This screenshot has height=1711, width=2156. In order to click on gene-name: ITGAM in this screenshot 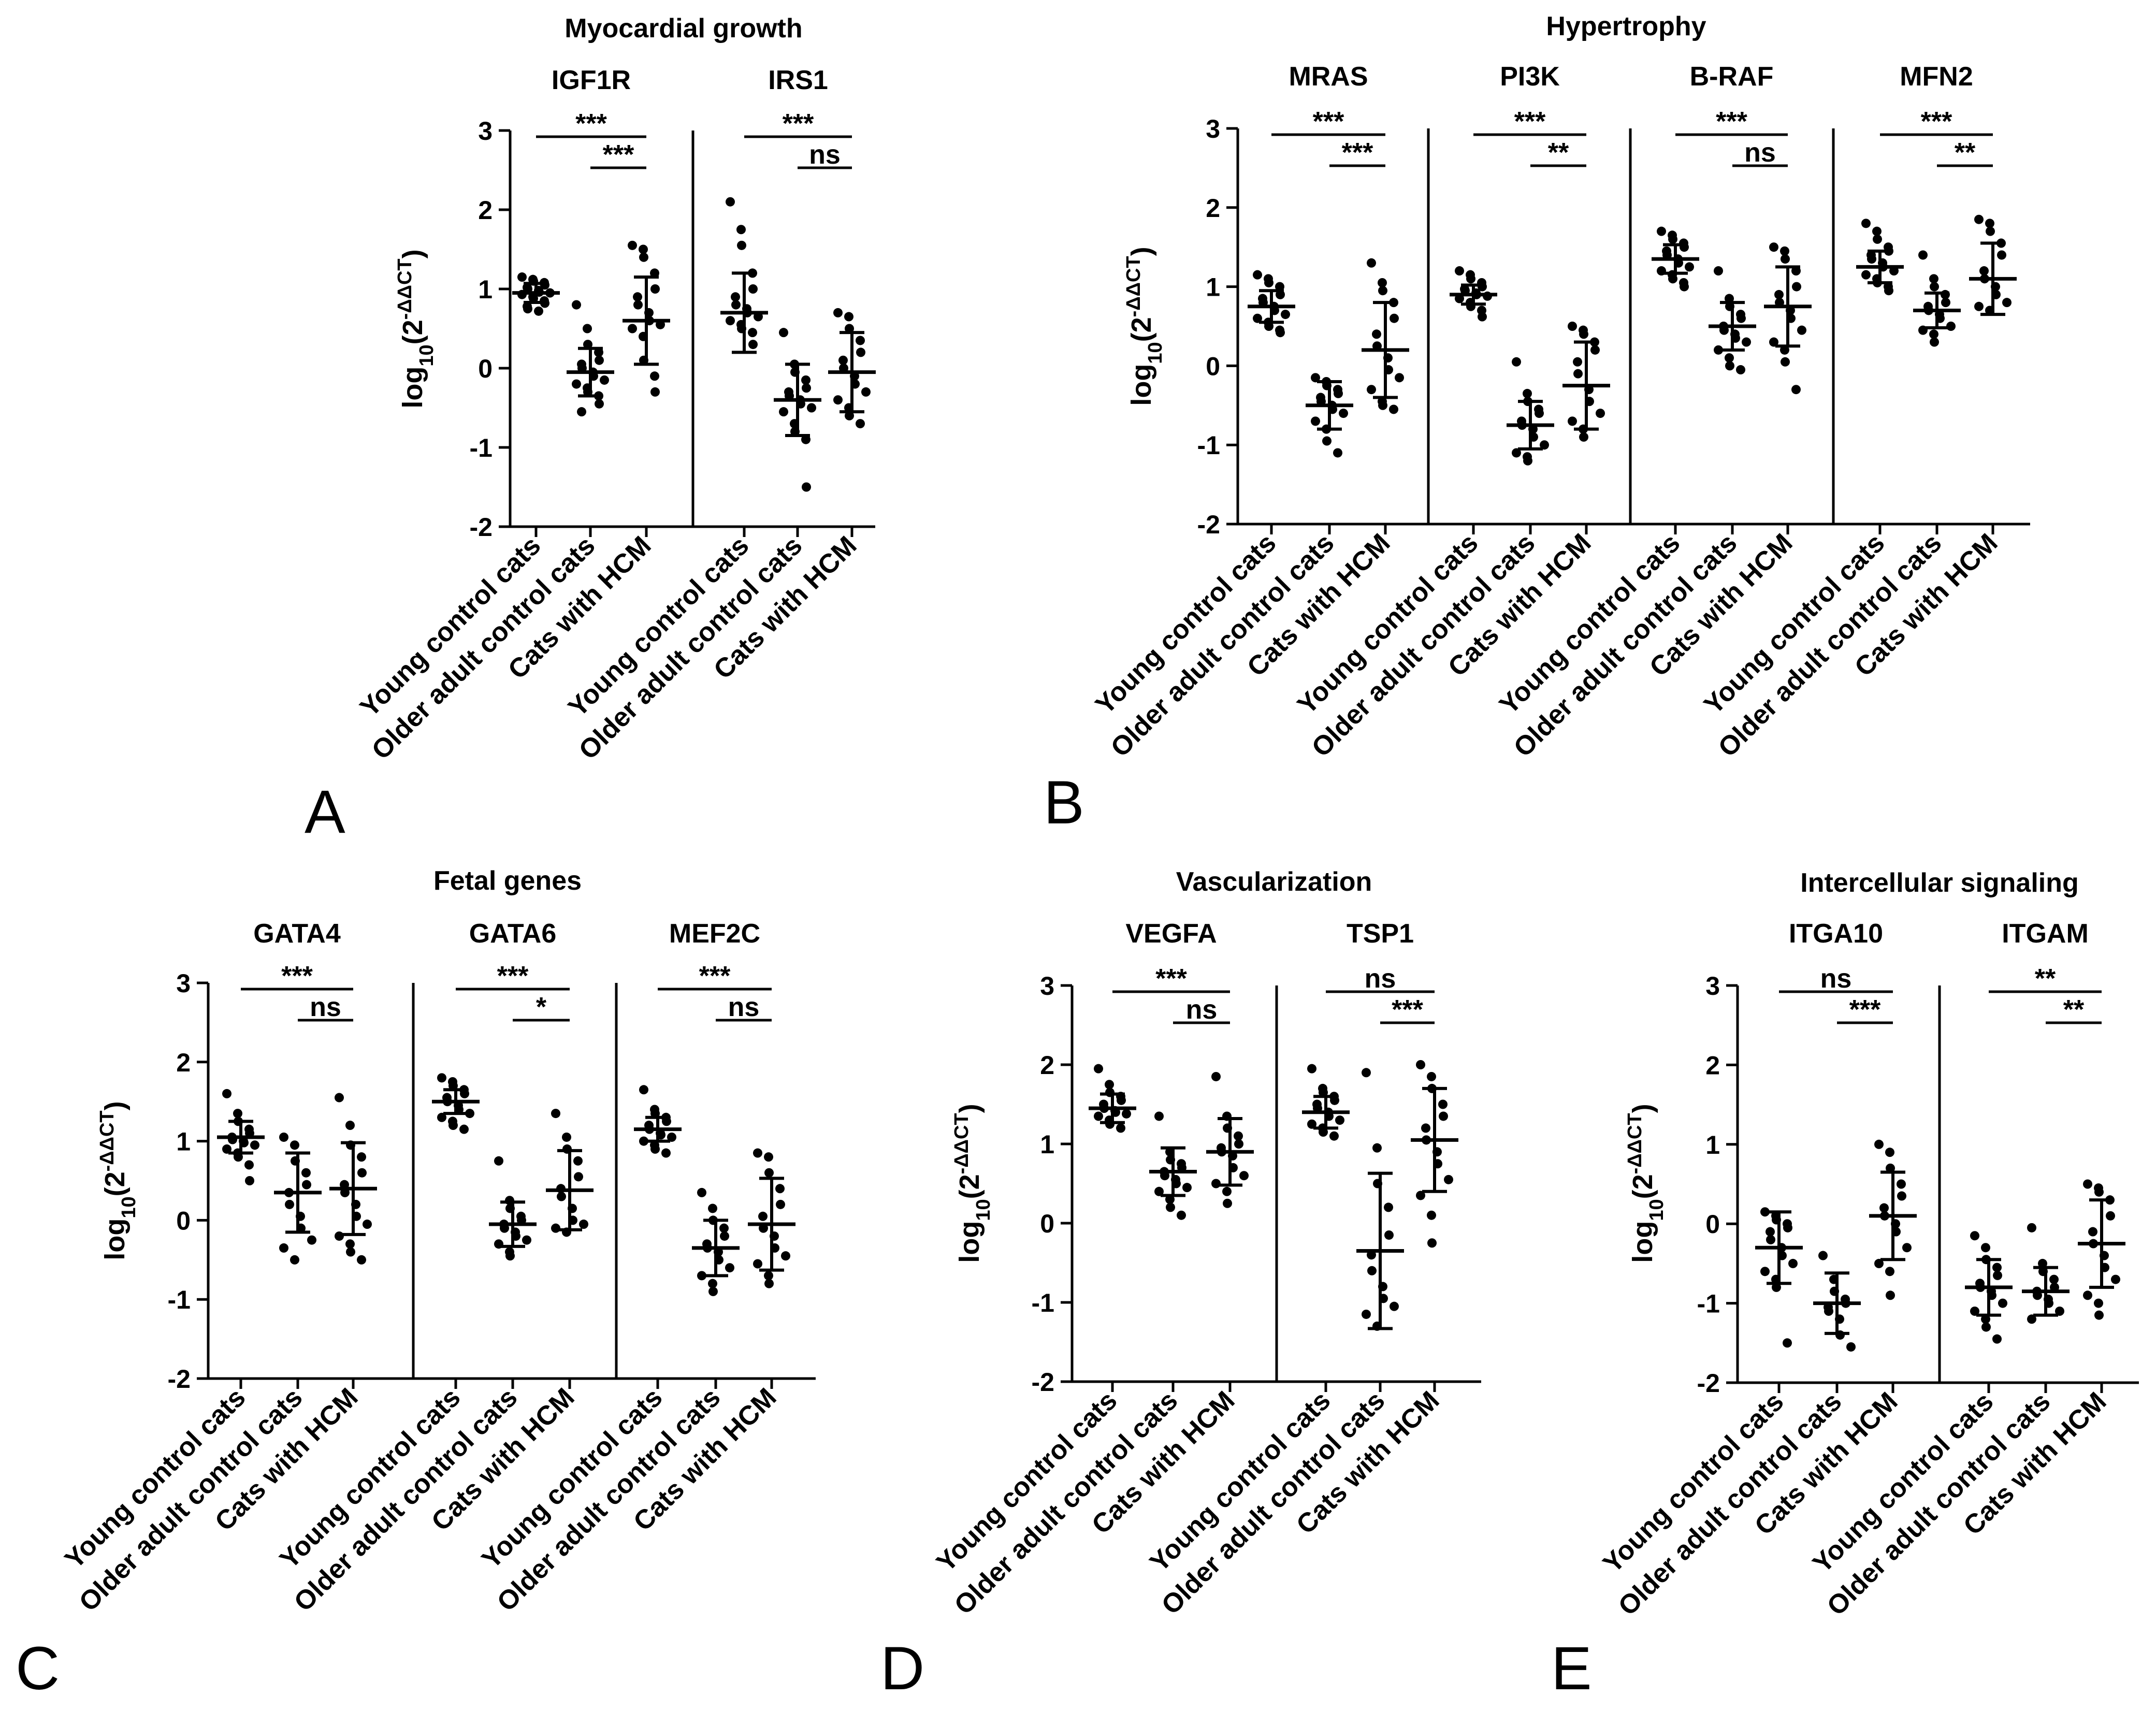, I will do `click(2045, 934)`.